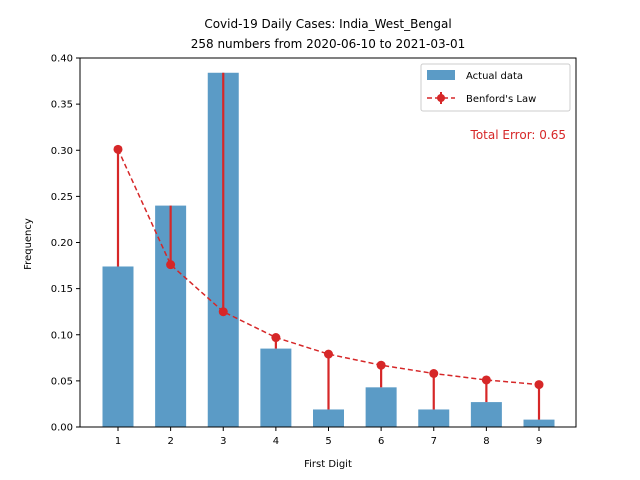  I want to click on x-tick-label: 3, so click(223, 441).